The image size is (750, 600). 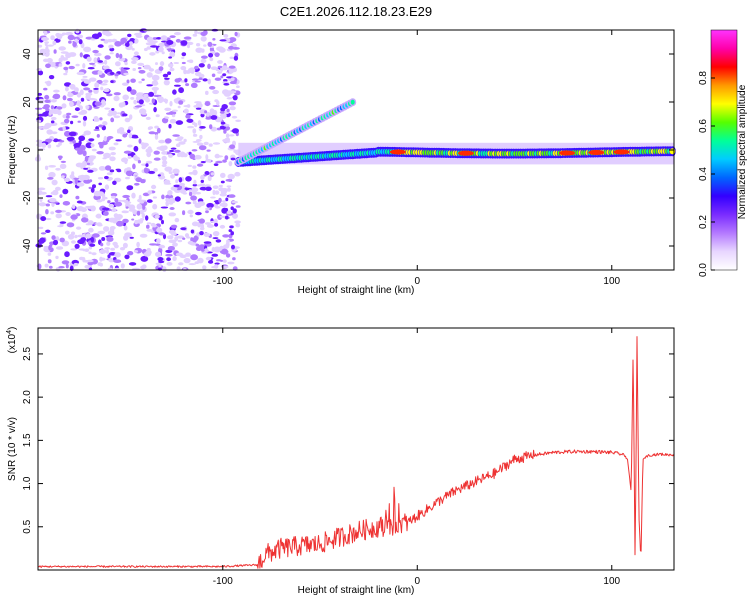 I want to click on colorbar-scale, so click(x=724, y=150).